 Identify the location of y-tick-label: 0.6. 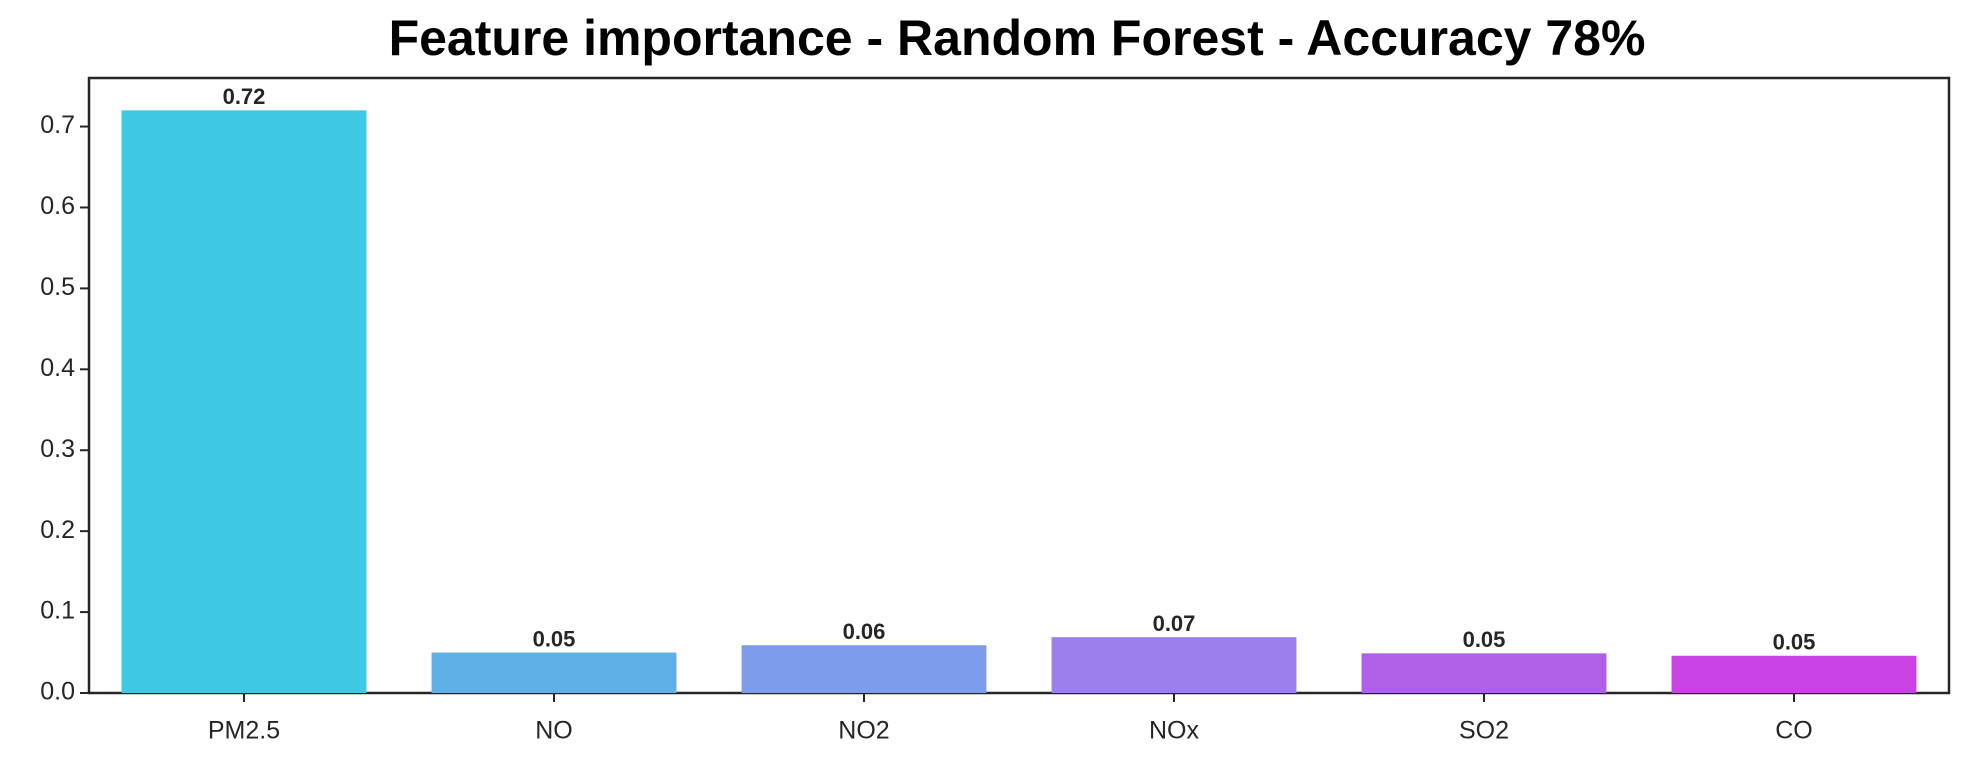
(57, 206).